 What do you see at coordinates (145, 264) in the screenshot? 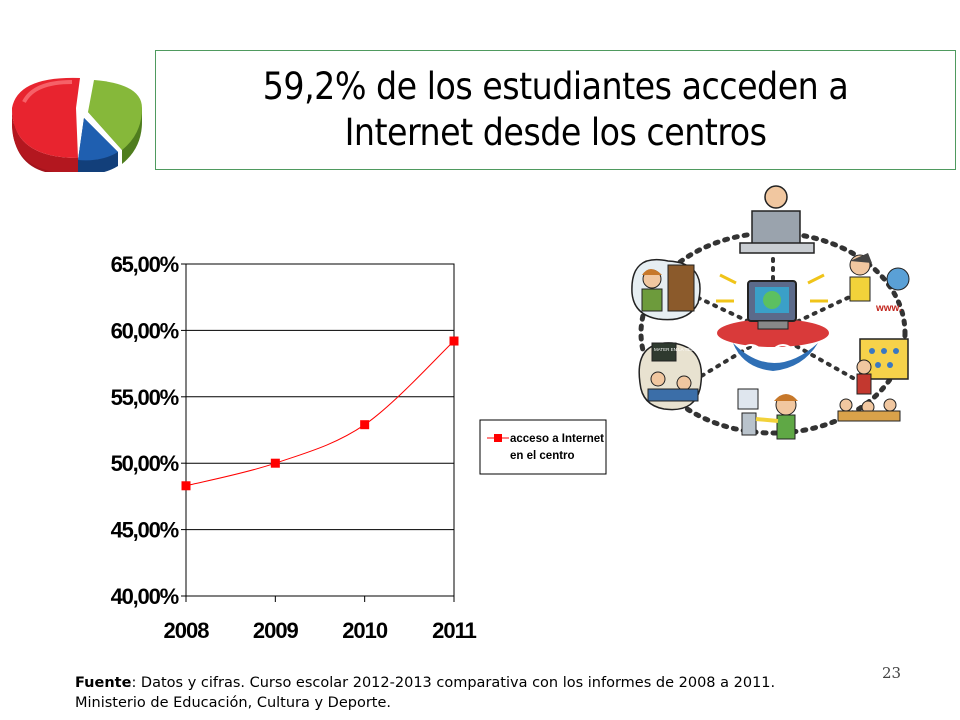
I see `y-tick-label: 65,00%` at bounding box center [145, 264].